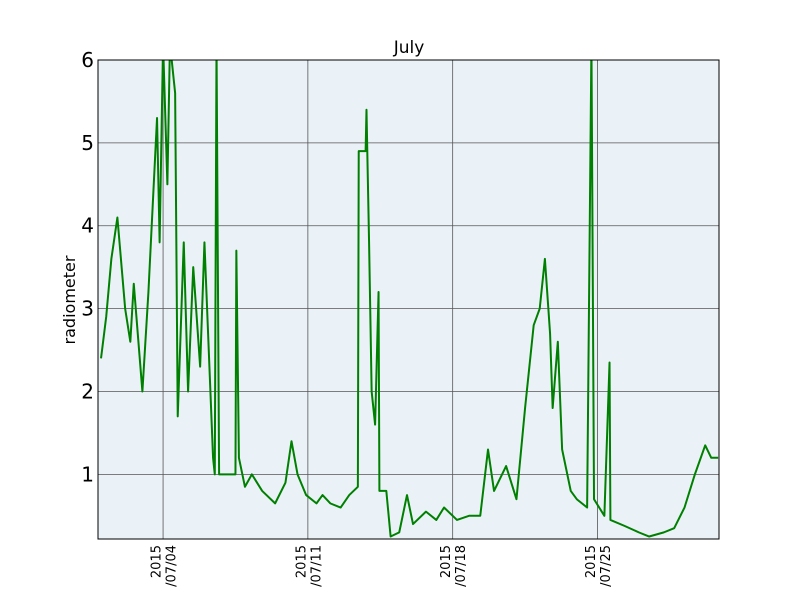 The width and height of the screenshot is (800, 600). I want to click on y-tick-label: 3, so click(87, 309).